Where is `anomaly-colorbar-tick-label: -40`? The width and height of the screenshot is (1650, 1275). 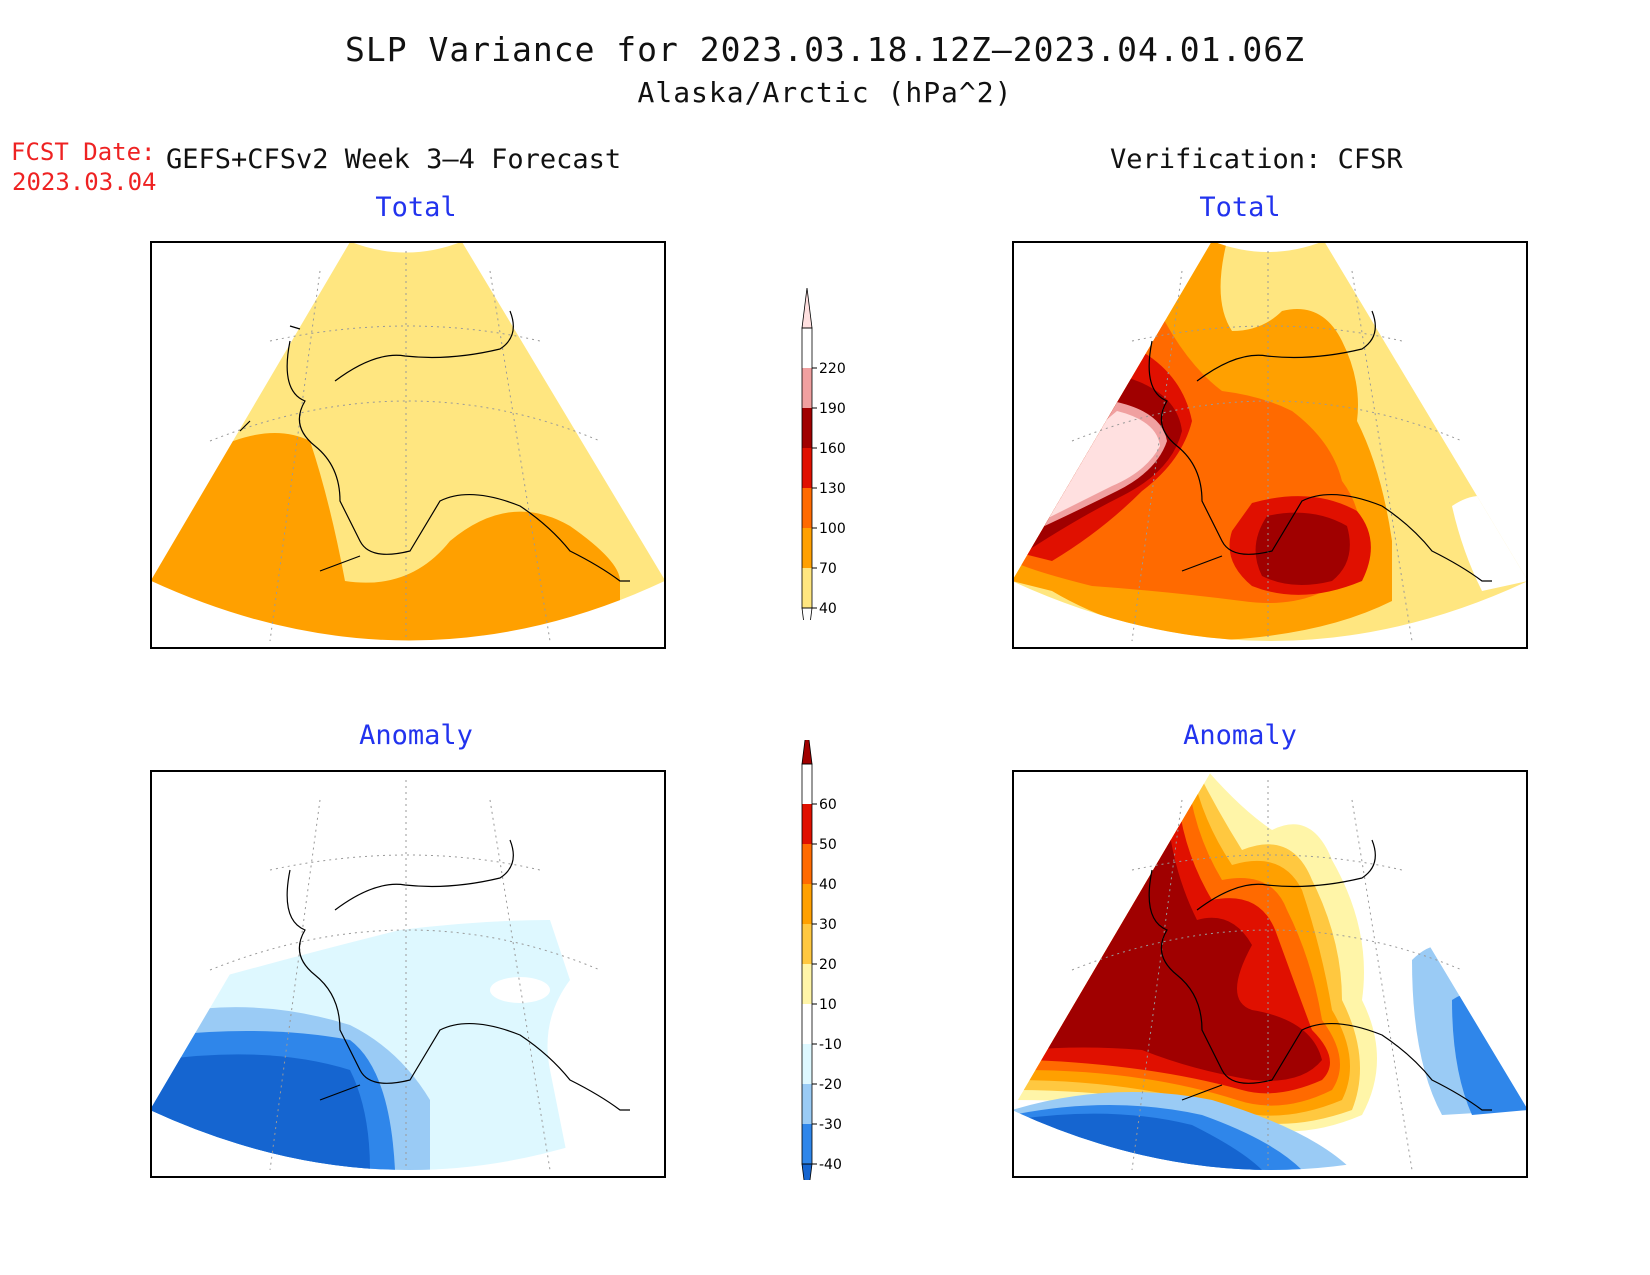 anomaly-colorbar-tick-label: -40 is located at coordinates (830, 1165).